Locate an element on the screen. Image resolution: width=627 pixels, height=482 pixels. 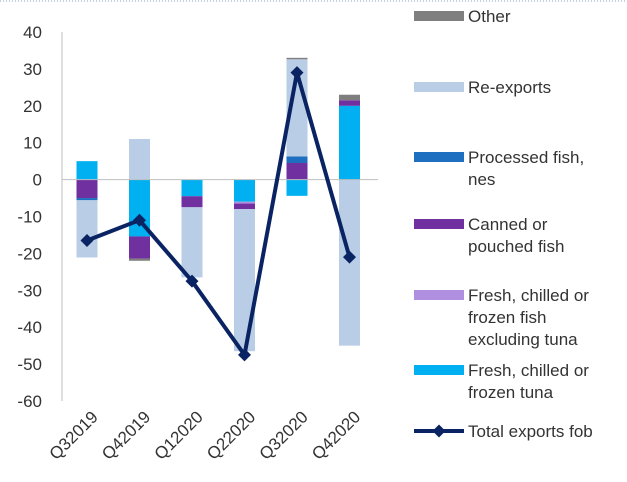
legend-label: Total exports fob is located at coordinates (530, 431).